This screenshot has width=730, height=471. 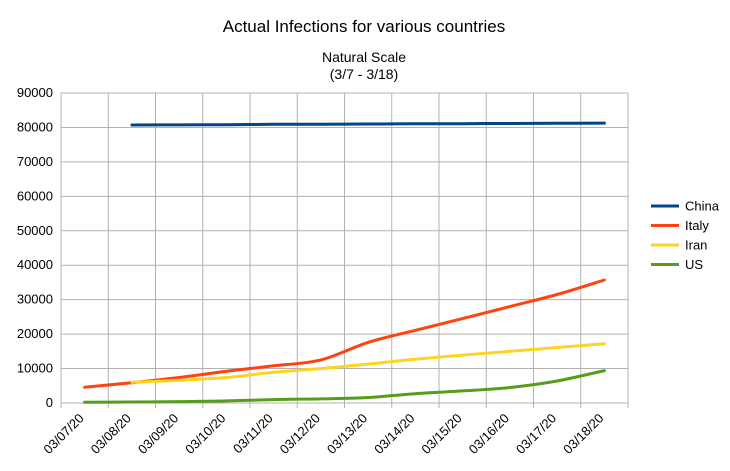 I want to click on y-tick-label: 0, so click(x=49, y=402).